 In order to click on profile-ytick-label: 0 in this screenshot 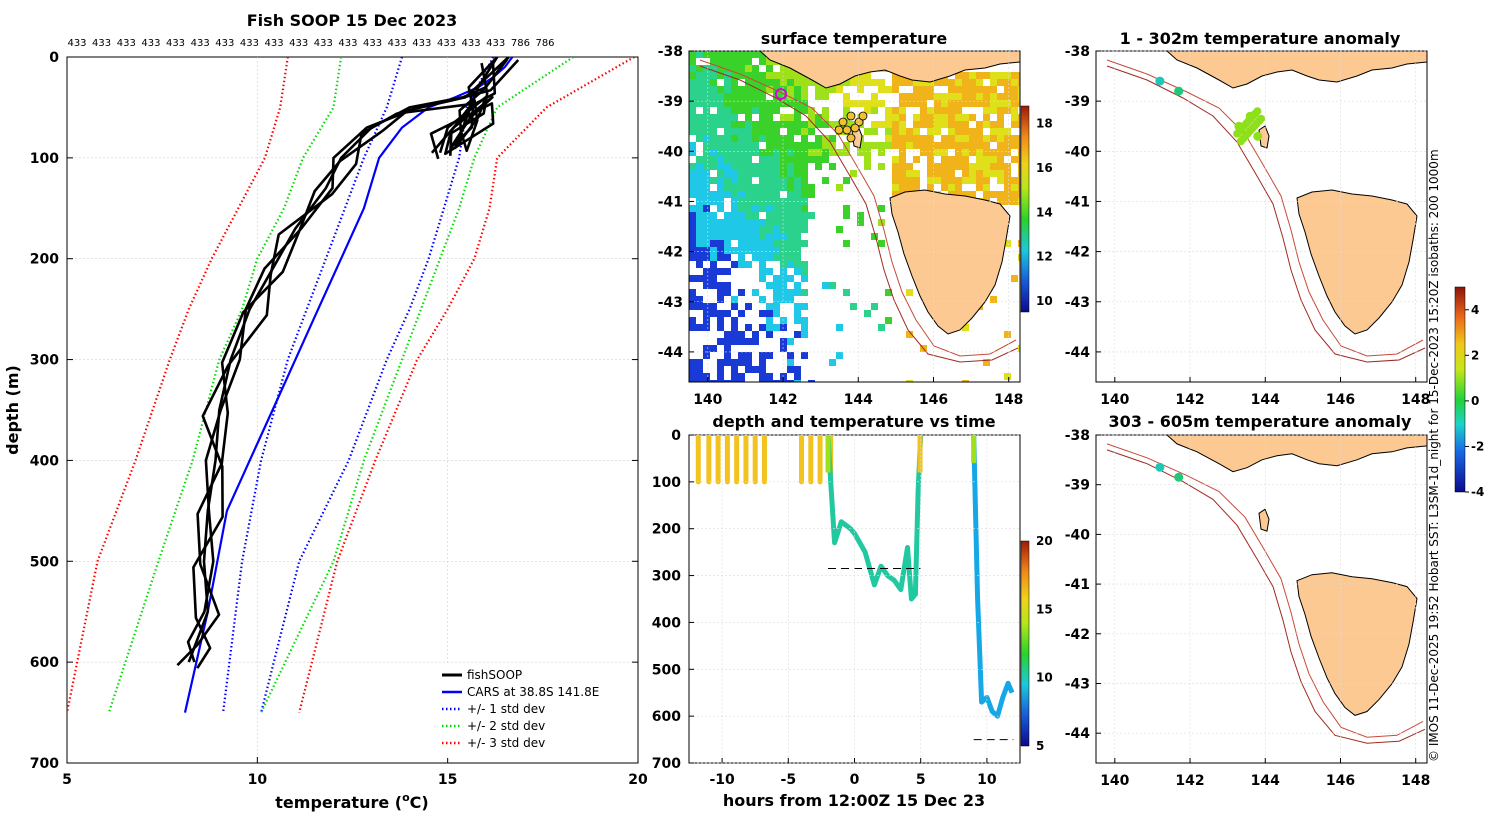, I will do `click(54, 58)`.